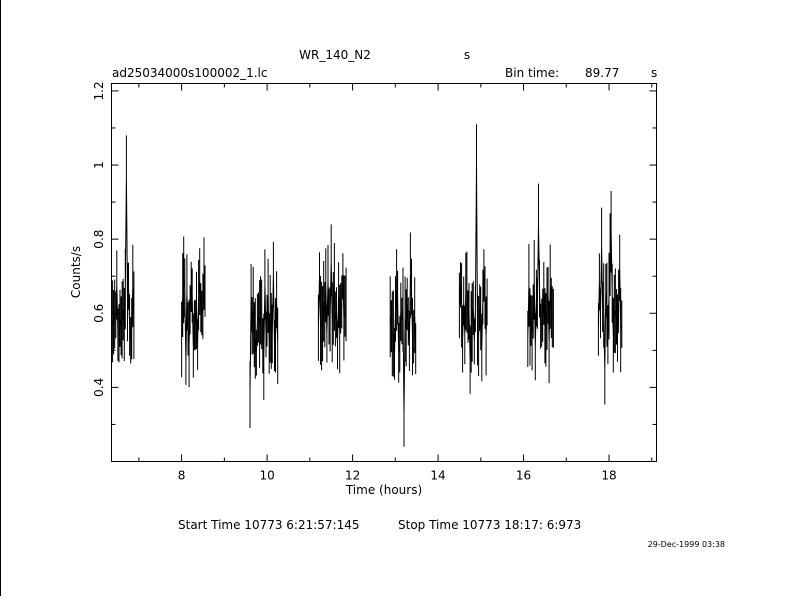 Image resolution: width=790 pixels, height=600 pixels. What do you see at coordinates (686, 544) in the screenshot?
I see `timestamp-label: 29-Dec-1999 03:38` at bounding box center [686, 544].